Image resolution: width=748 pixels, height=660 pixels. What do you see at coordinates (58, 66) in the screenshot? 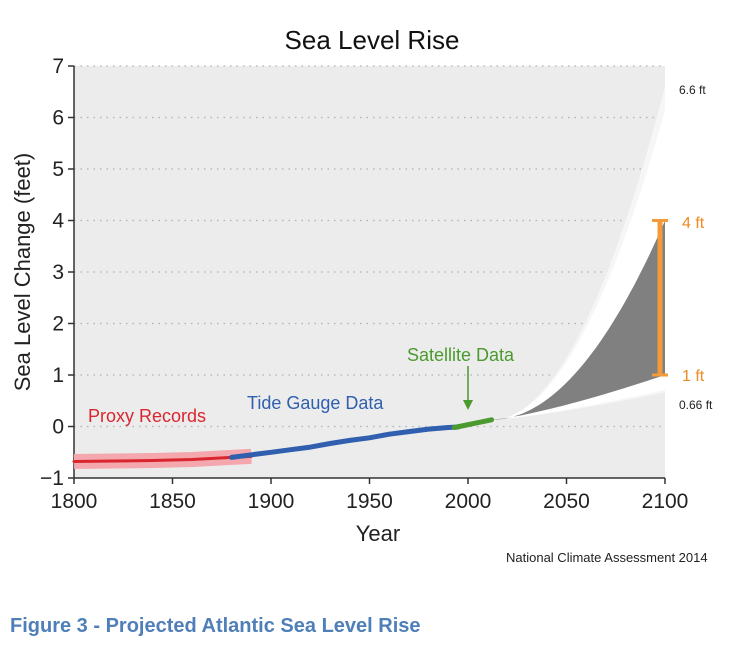
I see `y-tick-label: 7` at bounding box center [58, 66].